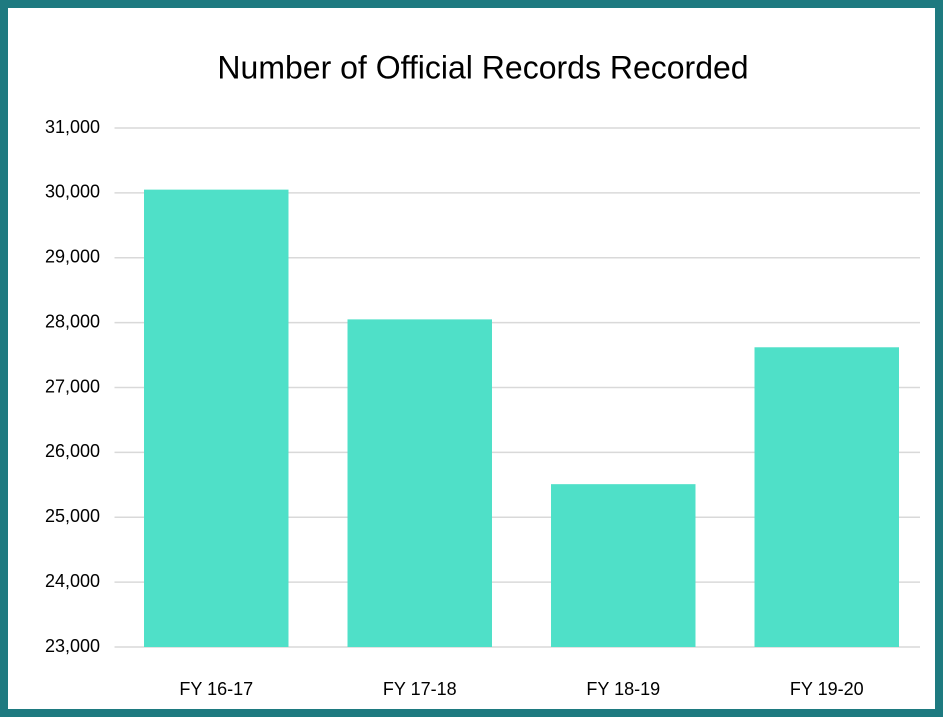 The image size is (943, 717). Describe the element at coordinates (827, 689) in the screenshot. I see `x-tick-label: FY 19-20` at that location.